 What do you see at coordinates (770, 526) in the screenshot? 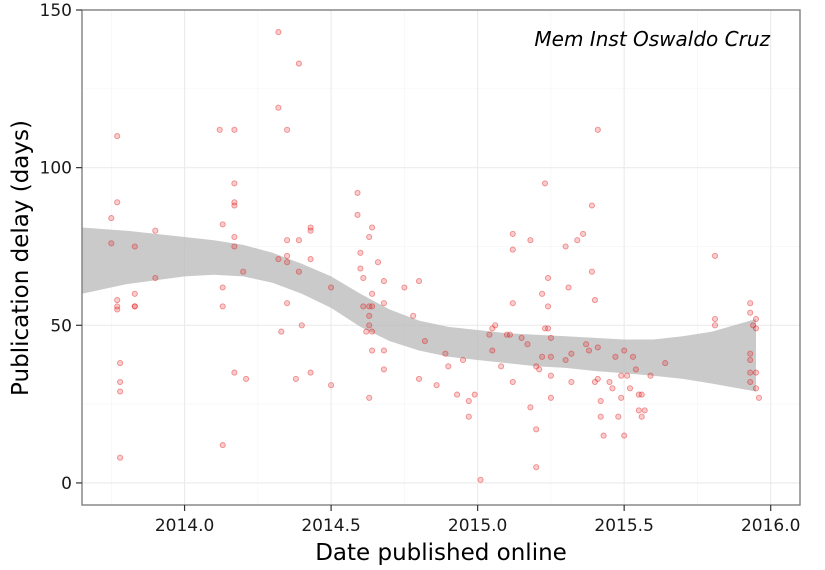
I see `x-tick-label: 2016.0` at bounding box center [770, 526].